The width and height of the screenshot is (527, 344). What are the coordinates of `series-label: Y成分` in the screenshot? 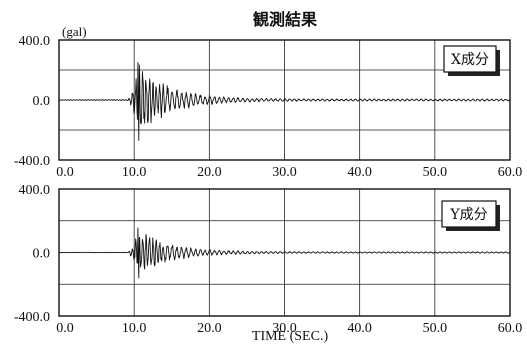 It's located at (468, 215).